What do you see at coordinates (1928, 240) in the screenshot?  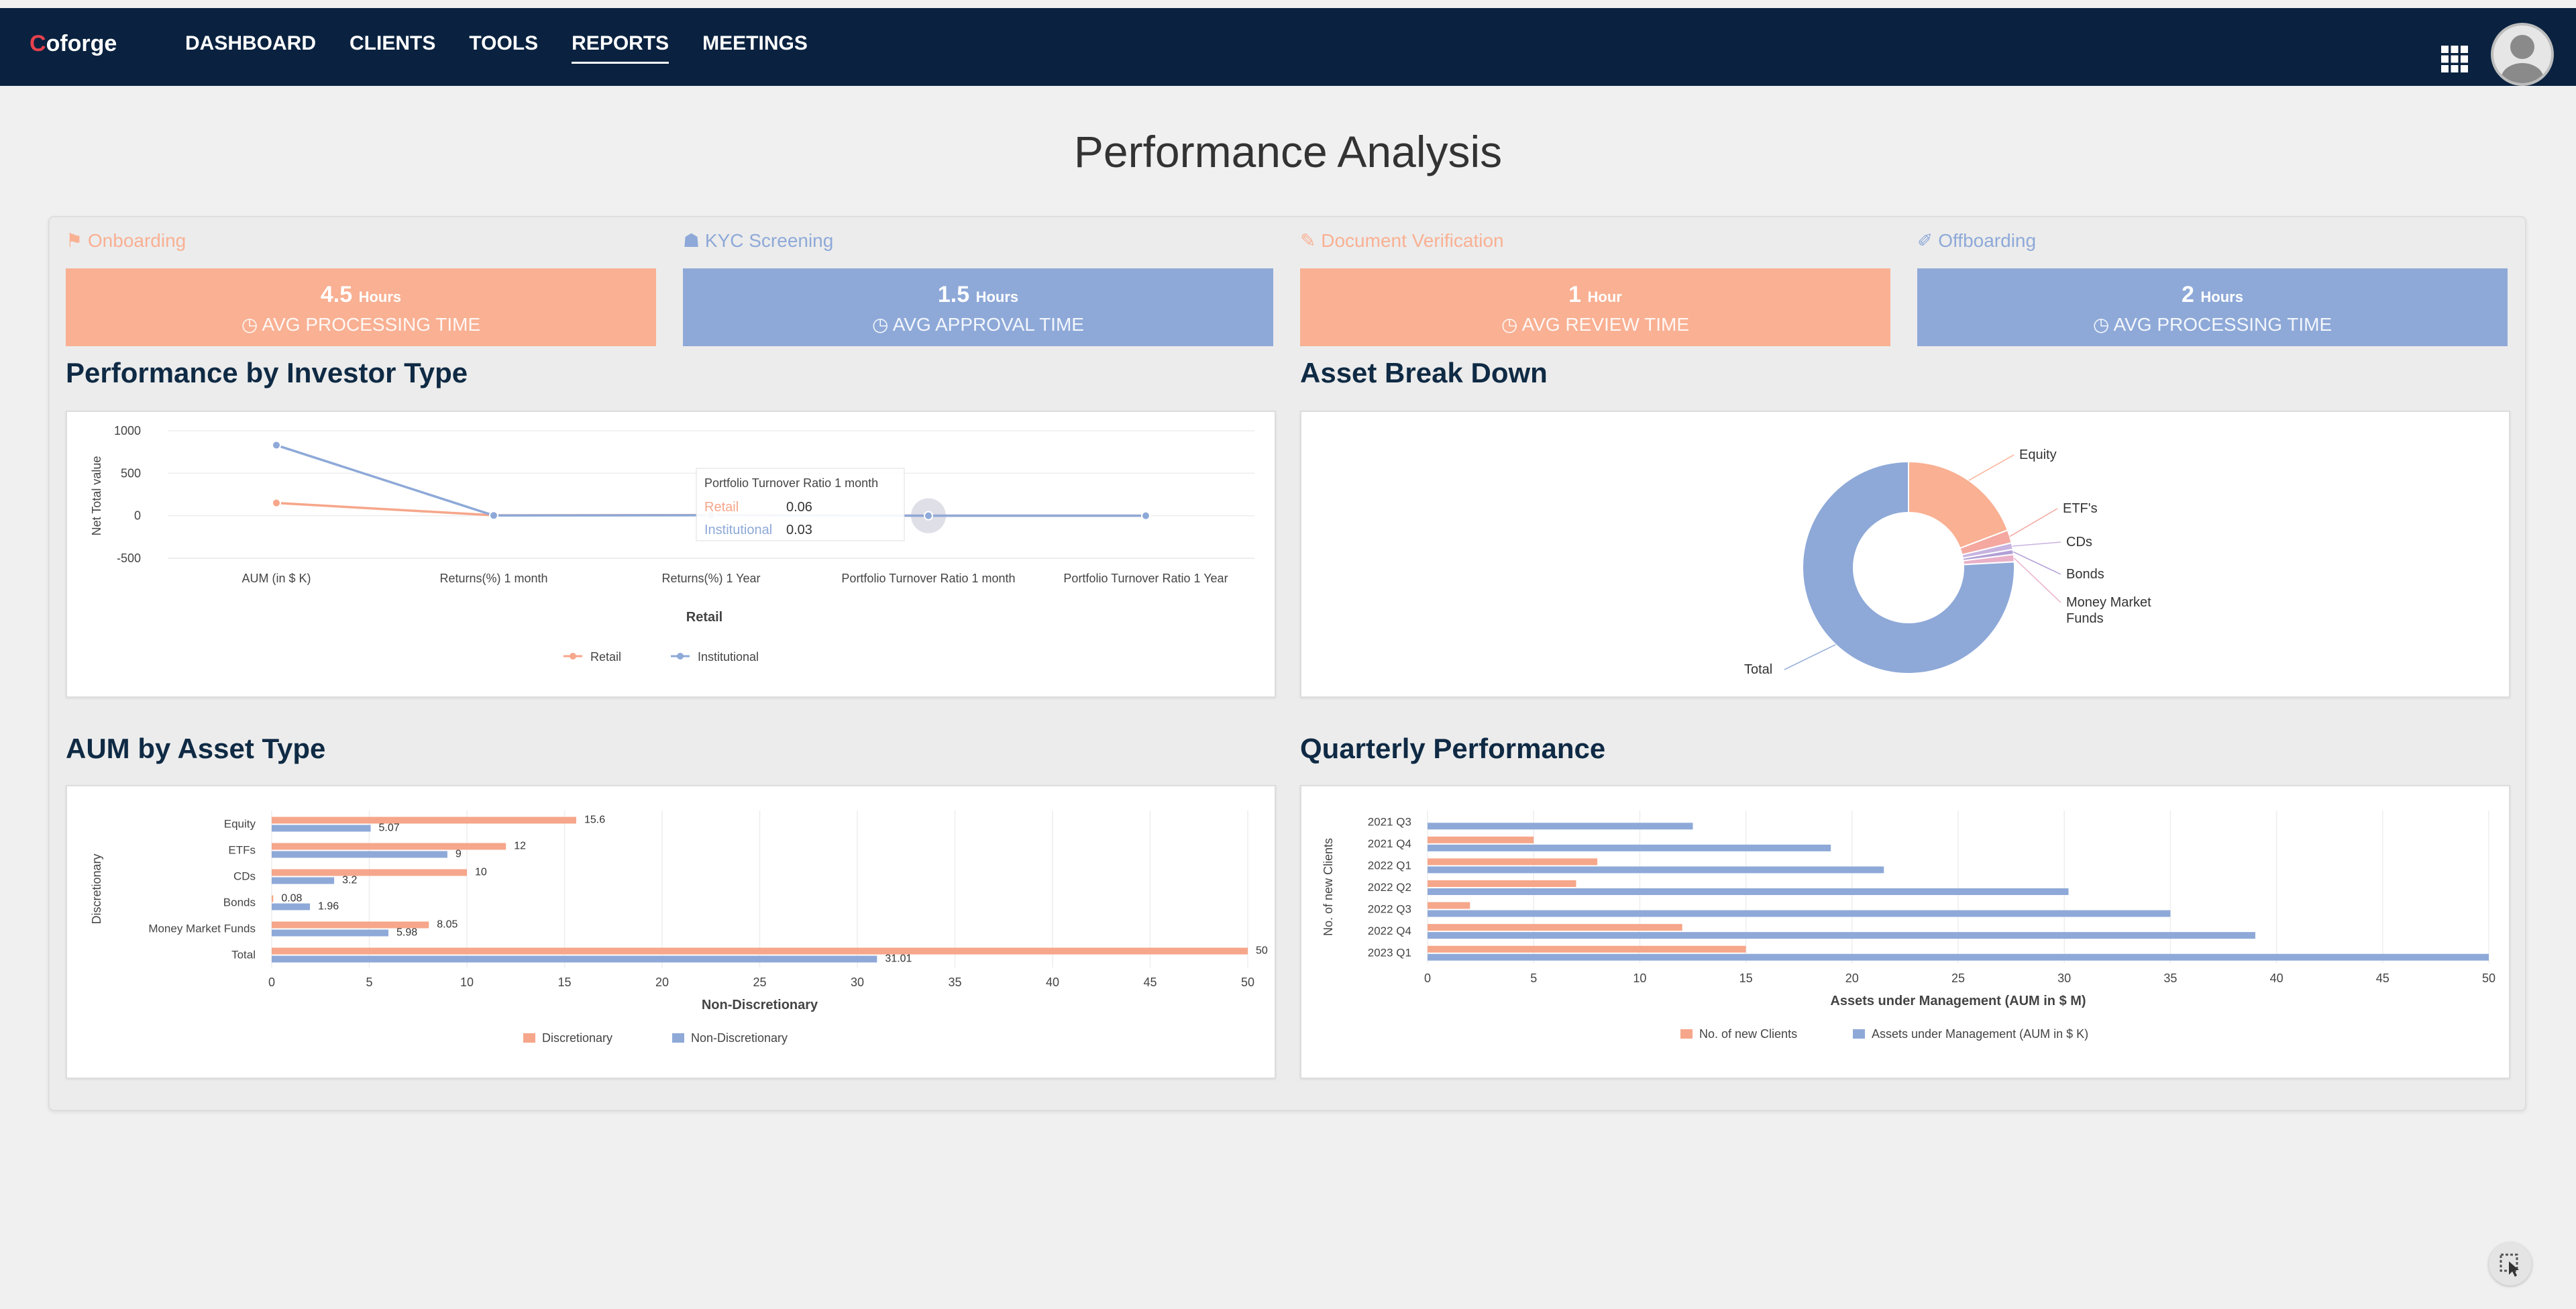 I see `edit-icon: ✐` at bounding box center [1928, 240].